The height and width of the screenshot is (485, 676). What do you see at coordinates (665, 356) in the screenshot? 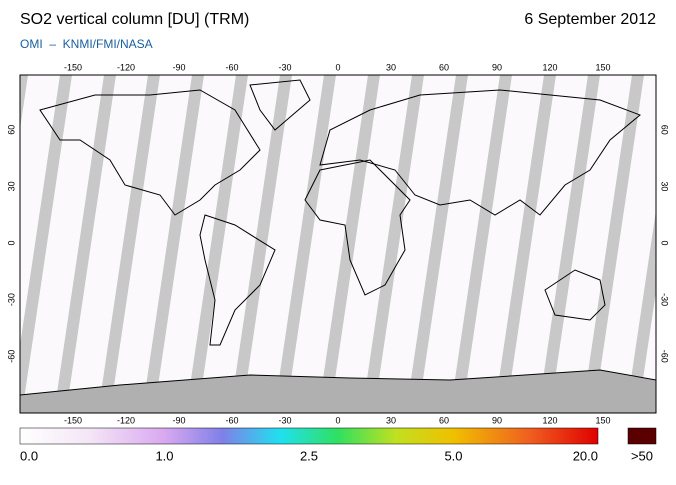
I see `lat-tick-right: -60` at bounding box center [665, 356].